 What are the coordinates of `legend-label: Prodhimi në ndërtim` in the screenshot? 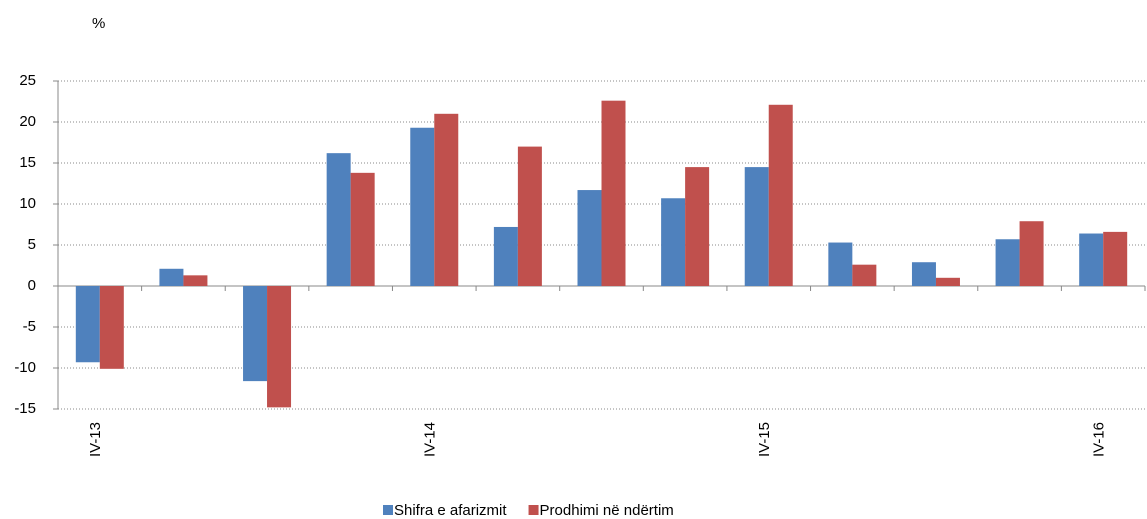 It's located at (607, 510).